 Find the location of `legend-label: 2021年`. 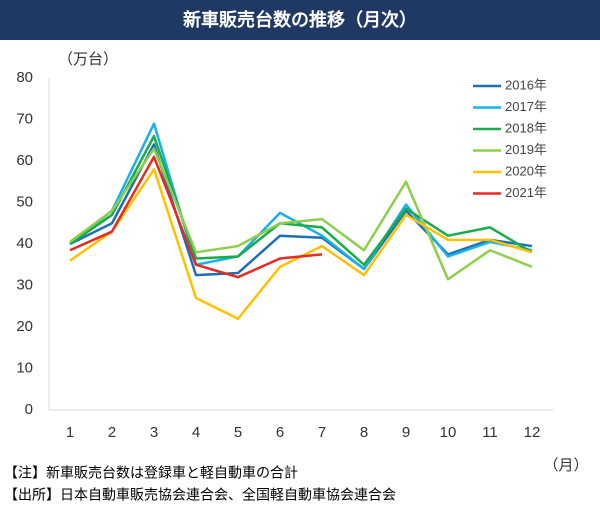

legend-label: 2021年 is located at coordinates (526, 192).